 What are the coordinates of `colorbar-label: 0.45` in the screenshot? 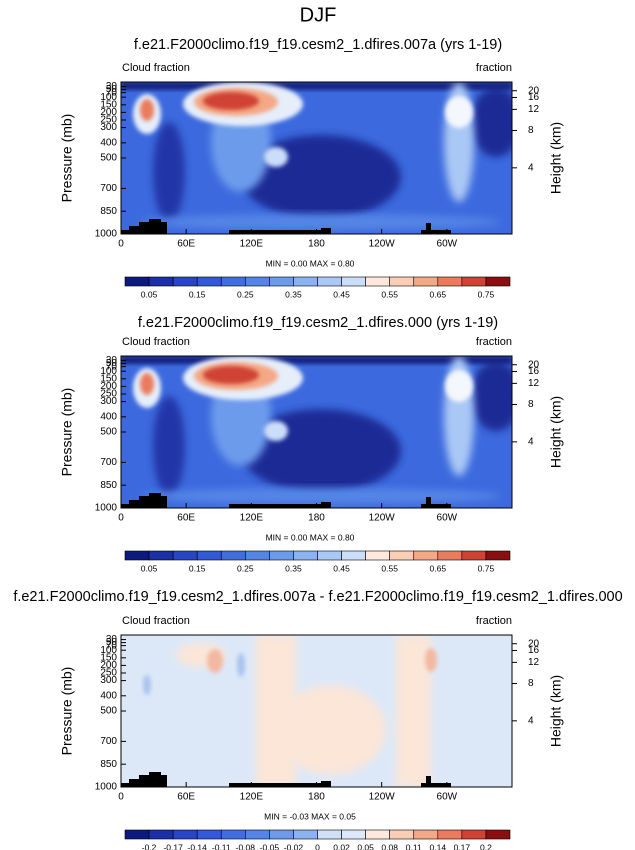 It's located at (341, 568).